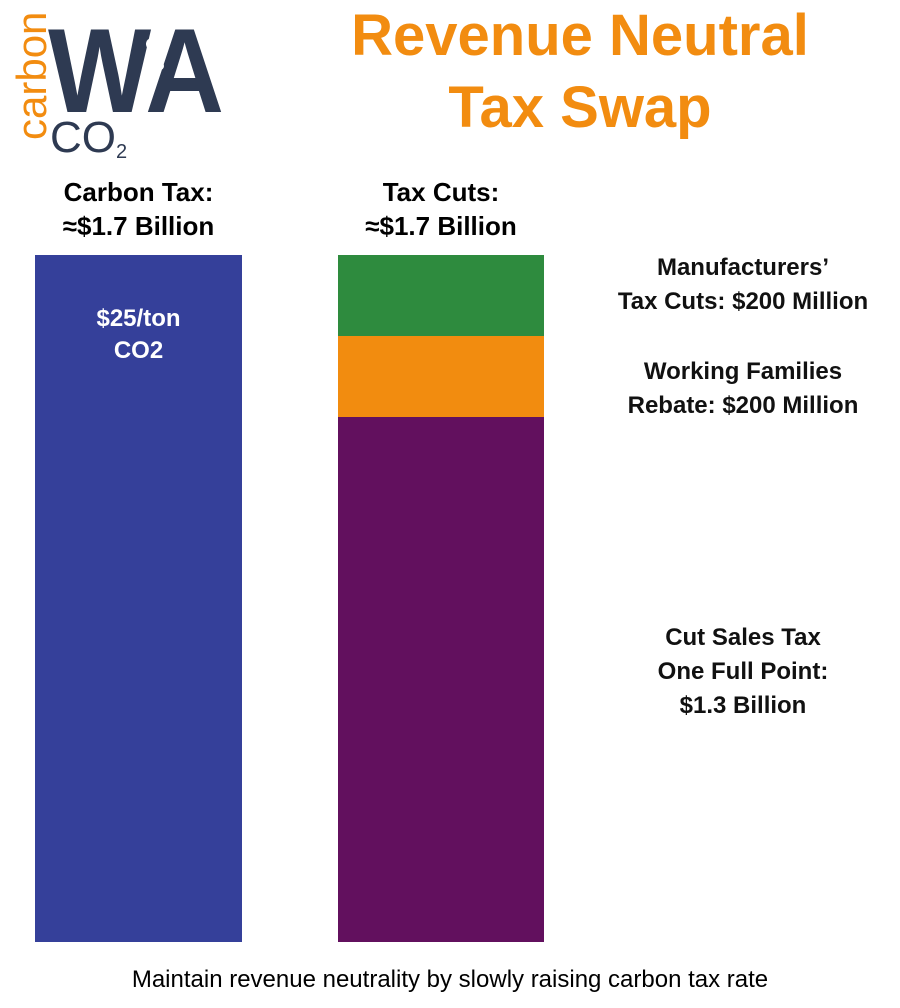 Image resolution: width=900 pixels, height=1008 pixels. I want to click on logo-co2-subscript: 2, so click(121, 150).